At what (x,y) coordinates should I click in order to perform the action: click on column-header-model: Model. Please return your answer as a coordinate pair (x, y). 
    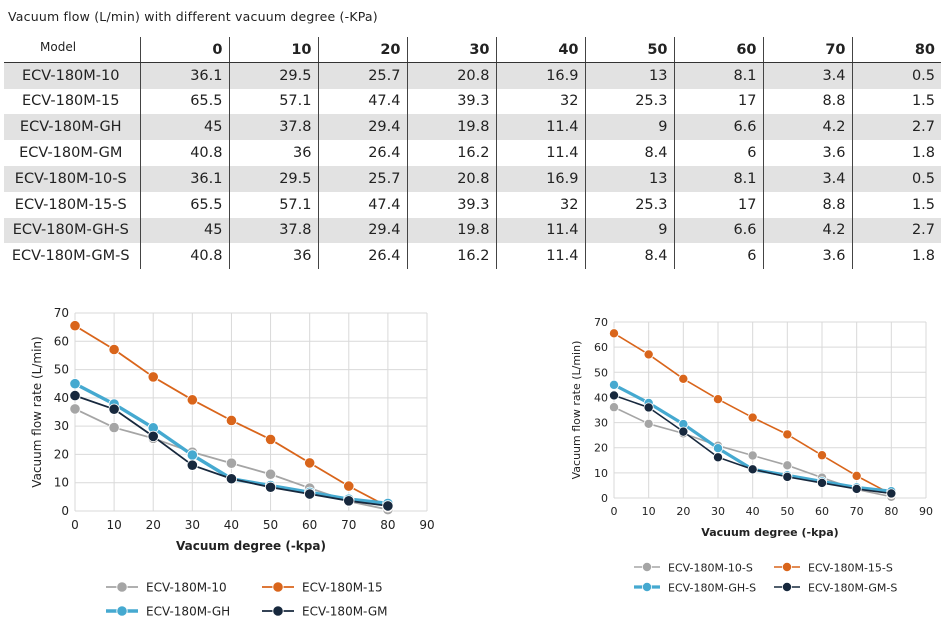
    Looking at the image, I should click on (72, 50).